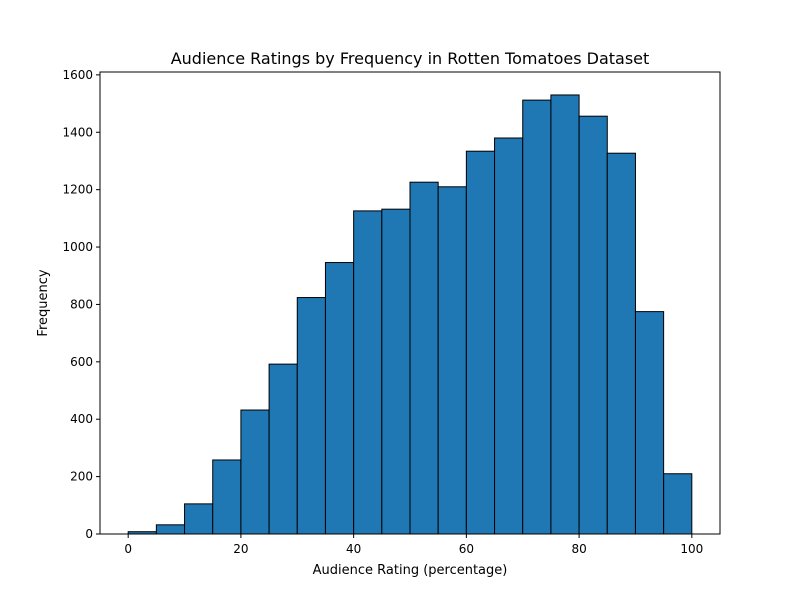 The height and width of the screenshot is (600, 800). What do you see at coordinates (77, 247) in the screenshot?
I see `y-tick-label: 1000` at bounding box center [77, 247].